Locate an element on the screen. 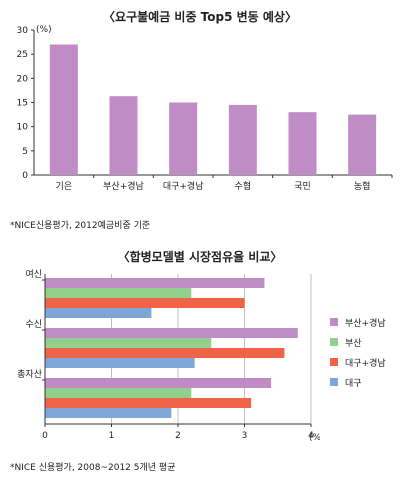  x-tick-label: 국민 is located at coordinates (302, 186).